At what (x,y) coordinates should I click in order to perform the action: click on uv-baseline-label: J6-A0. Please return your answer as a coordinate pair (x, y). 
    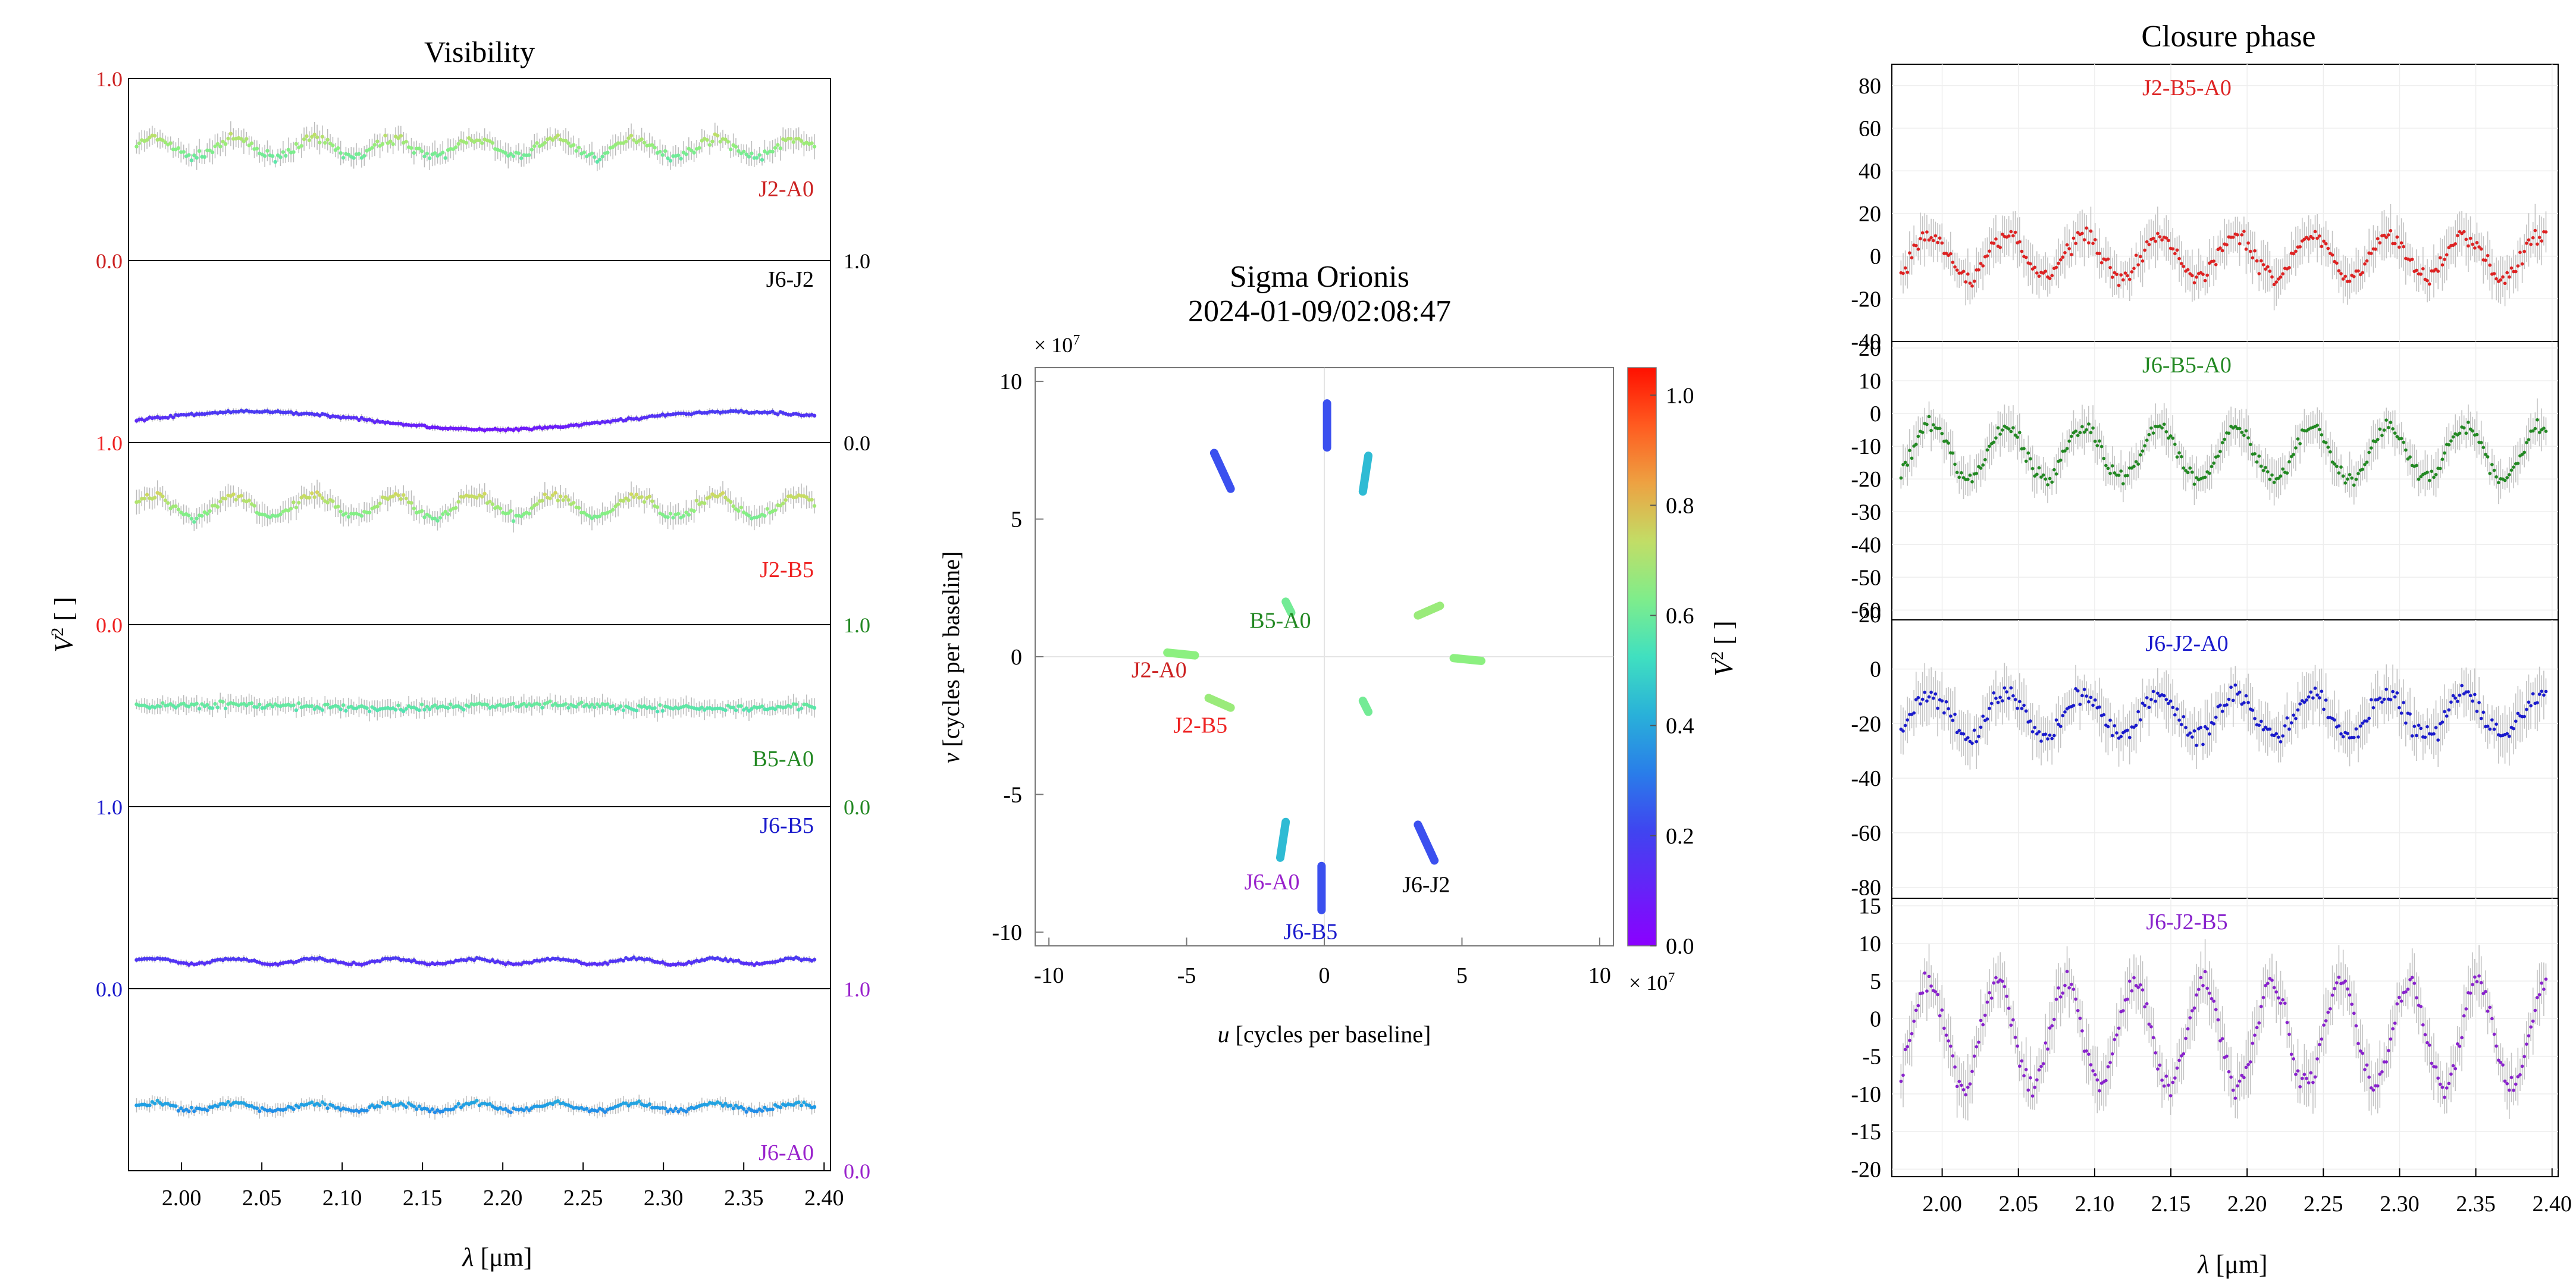
    Looking at the image, I should click on (1272, 882).